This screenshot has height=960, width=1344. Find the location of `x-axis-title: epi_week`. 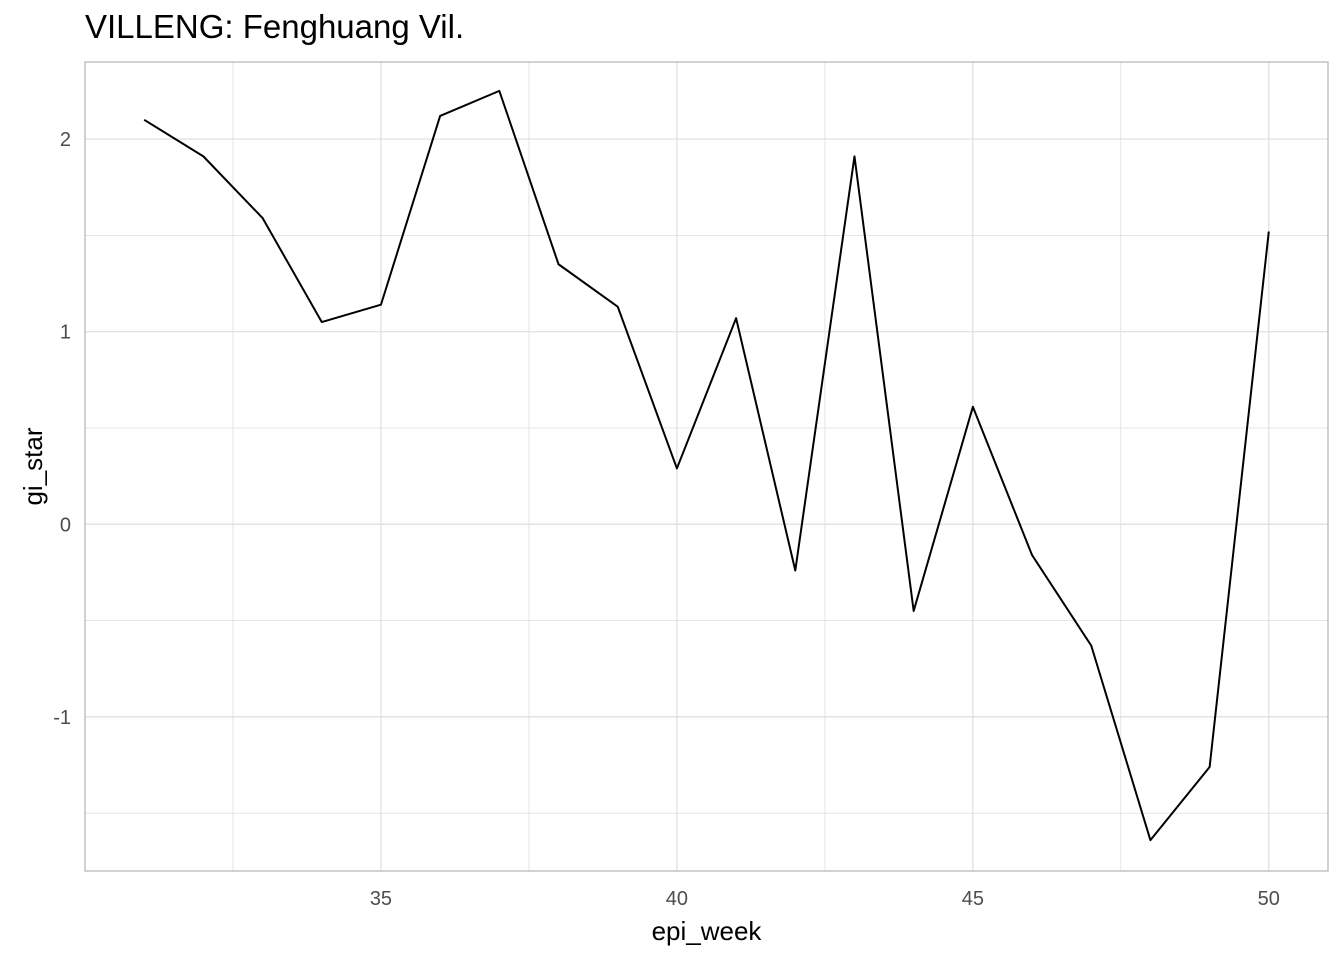

x-axis-title: epi_week is located at coordinates (707, 931).